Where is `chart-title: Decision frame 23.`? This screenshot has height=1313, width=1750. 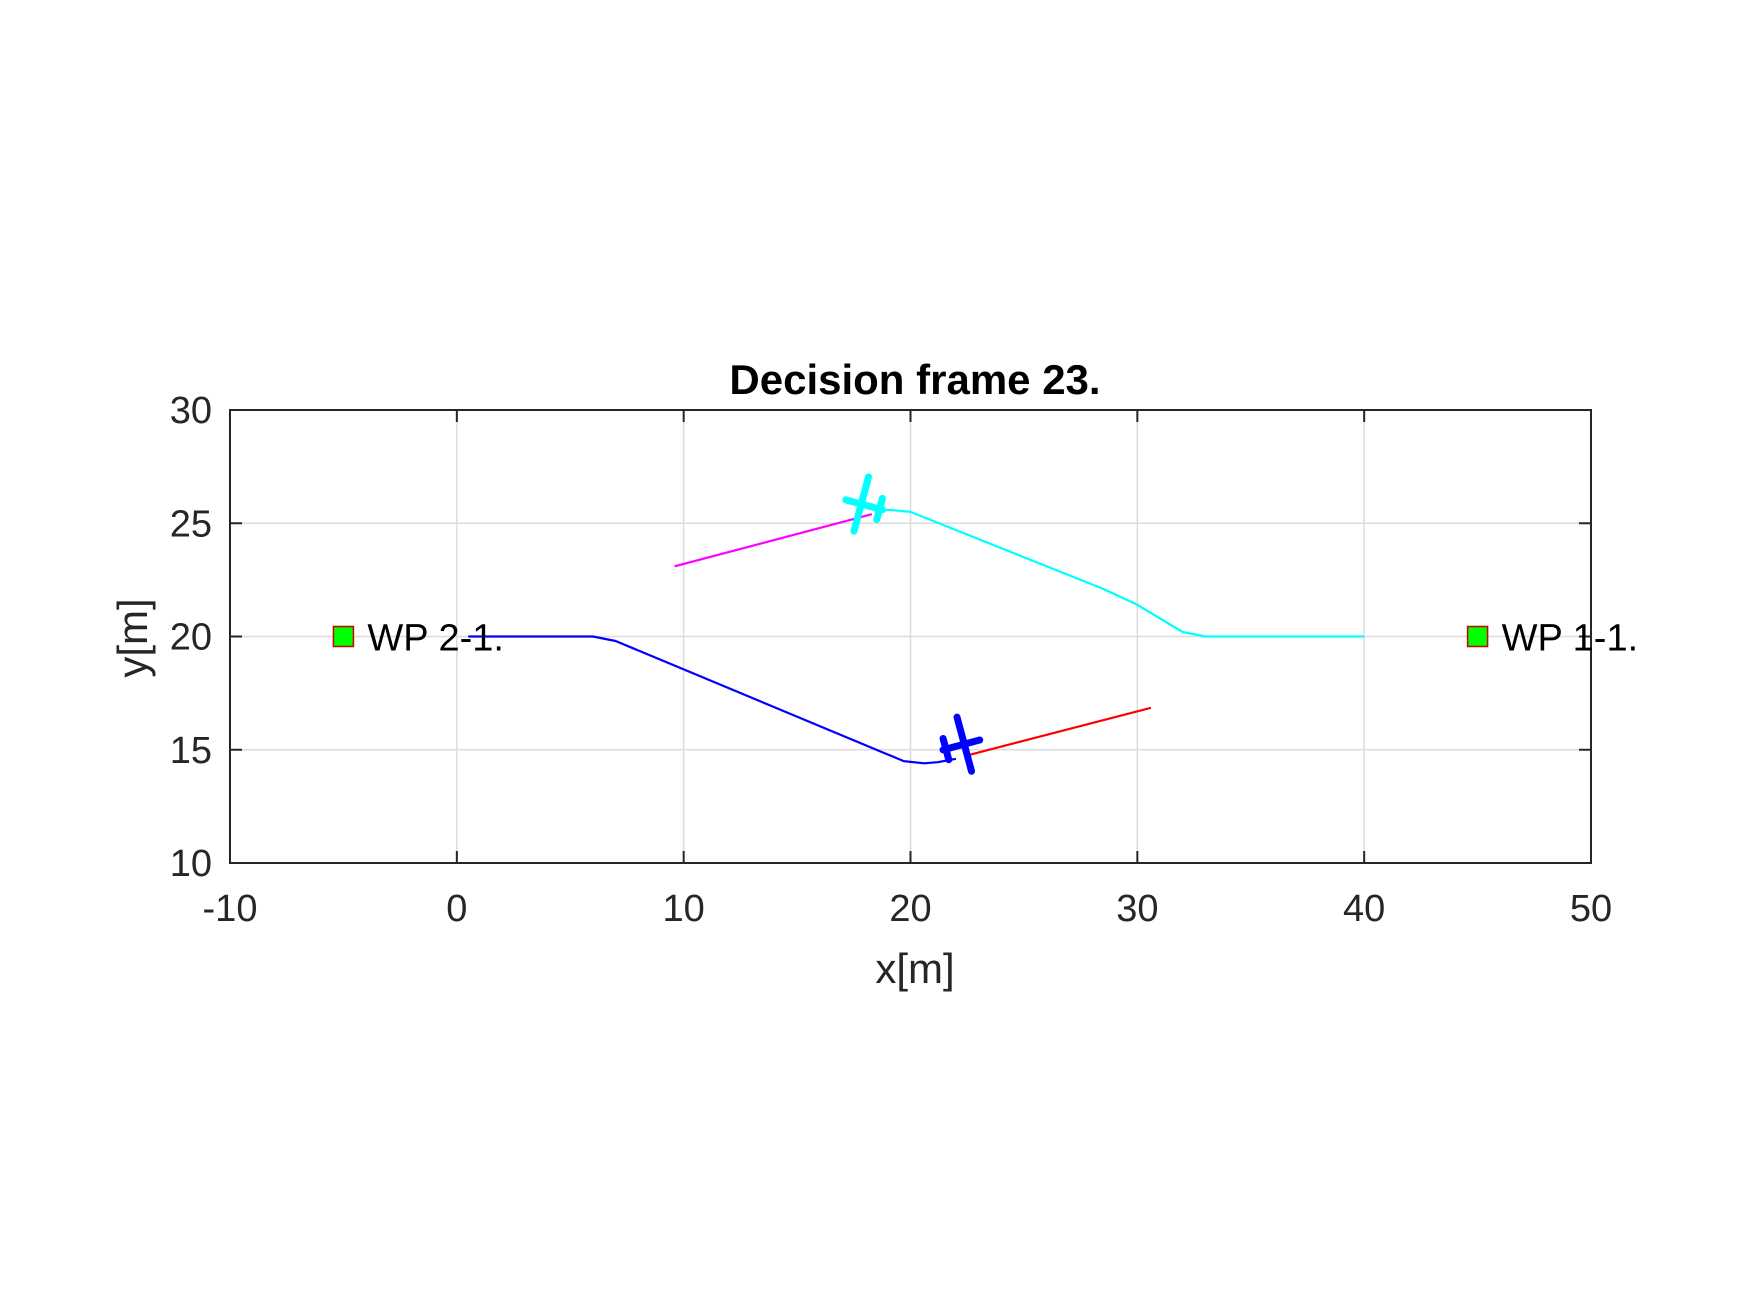 chart-title: Decision frame 23. is located at coordinates (914, 379).